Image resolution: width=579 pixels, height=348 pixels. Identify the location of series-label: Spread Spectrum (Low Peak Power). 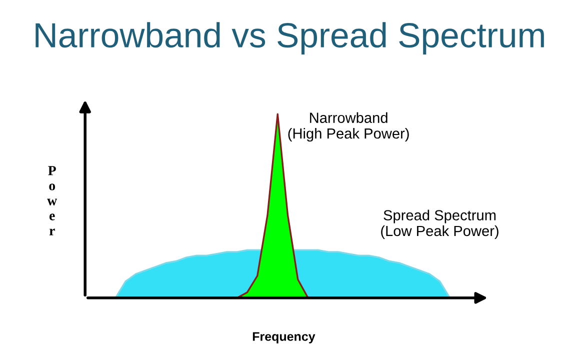
(439, 224).